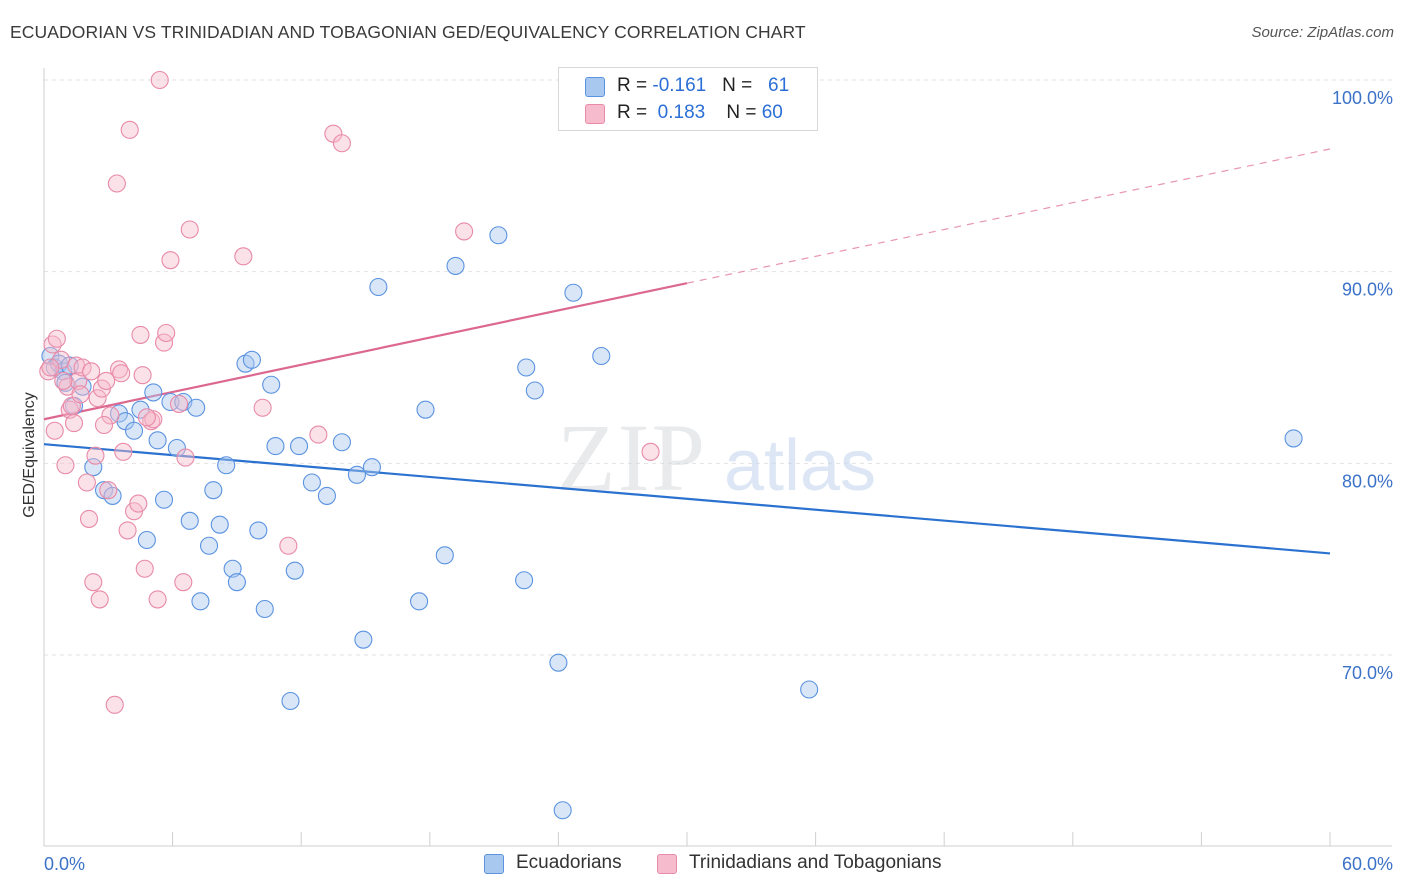 The width and height of the screenshot is (1406, 892). I want to click on legend-n-value: 60, so click(772, 112).